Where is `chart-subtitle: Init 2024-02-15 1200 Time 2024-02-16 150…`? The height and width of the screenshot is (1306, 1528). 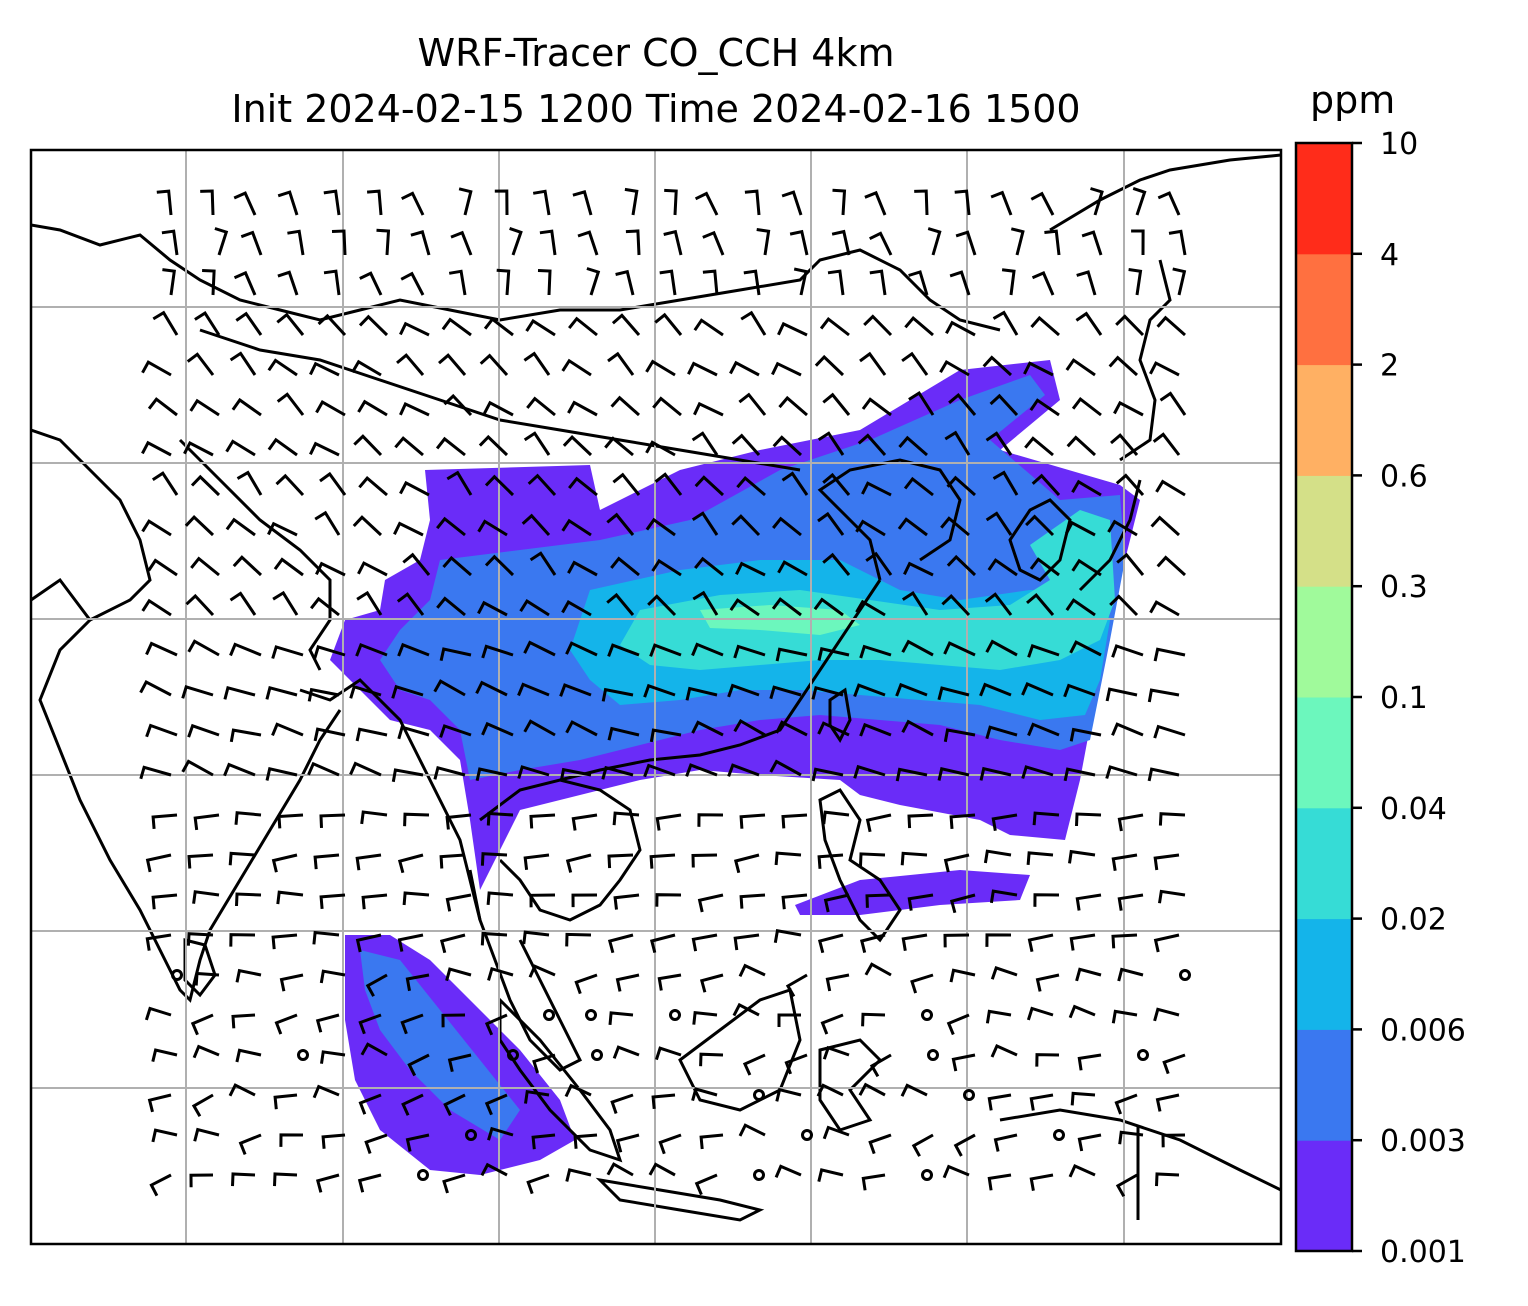 chart-subtitle: Init 2024-02-15 1200 Time 2024-02-16 150… is located at coordinates (656, 109).